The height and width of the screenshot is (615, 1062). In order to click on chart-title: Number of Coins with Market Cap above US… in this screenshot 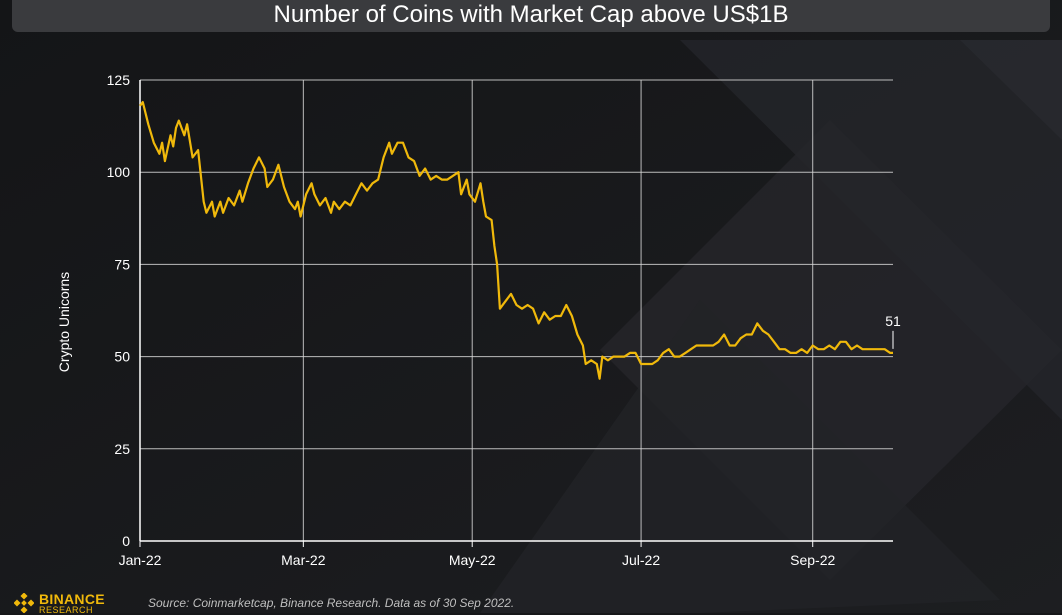, I will do `click(531, 14)`.